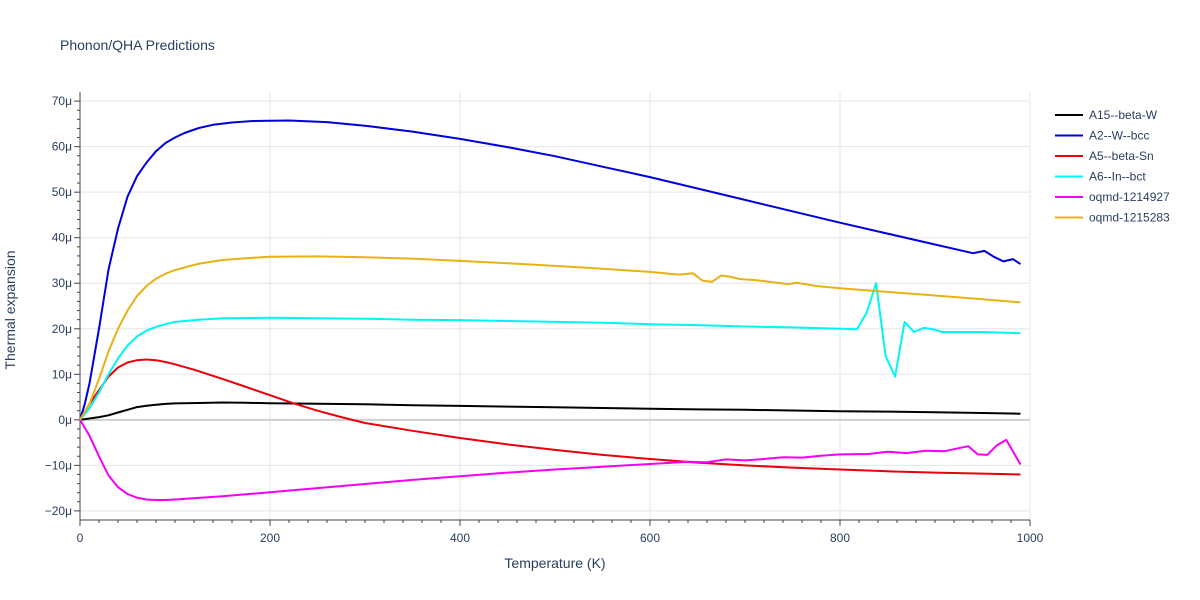 Image resolution: width=1200 pixels, height=600 pixels. What do you see at coordinates (1123, 115) in the screenshot?
I see `legend-label: A15--beta-W` at bounding box center [1123, 115].